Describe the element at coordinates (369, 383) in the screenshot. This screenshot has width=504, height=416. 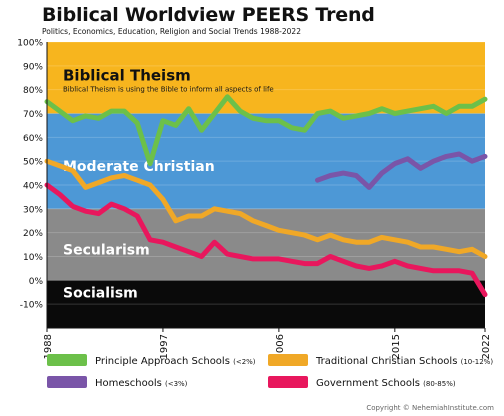
I see `legend-series-name: Government Schools` at that location.